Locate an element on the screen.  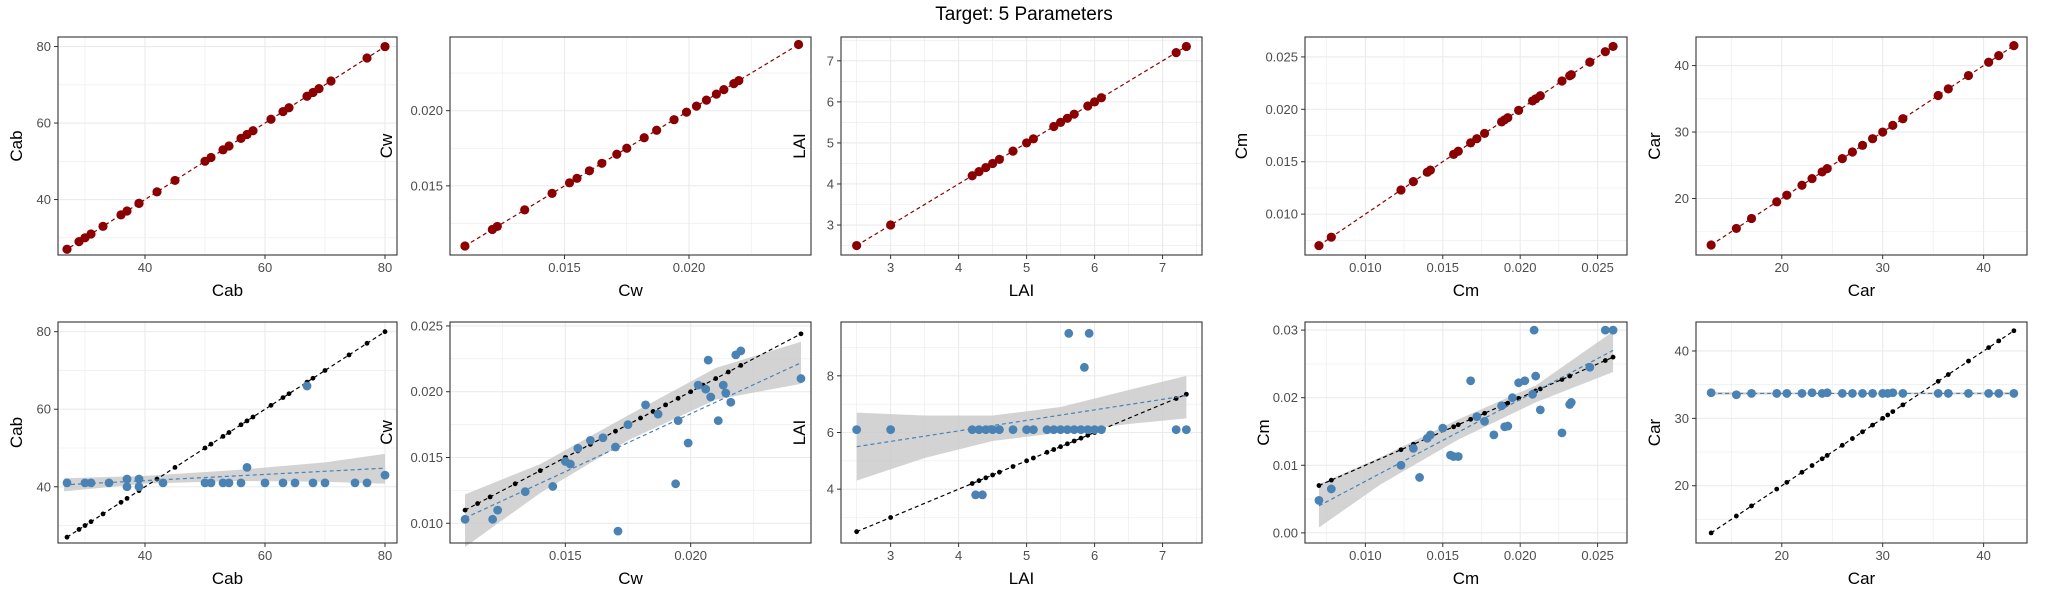
x-tick-label: 7 is located at coordinates (1162, 555).